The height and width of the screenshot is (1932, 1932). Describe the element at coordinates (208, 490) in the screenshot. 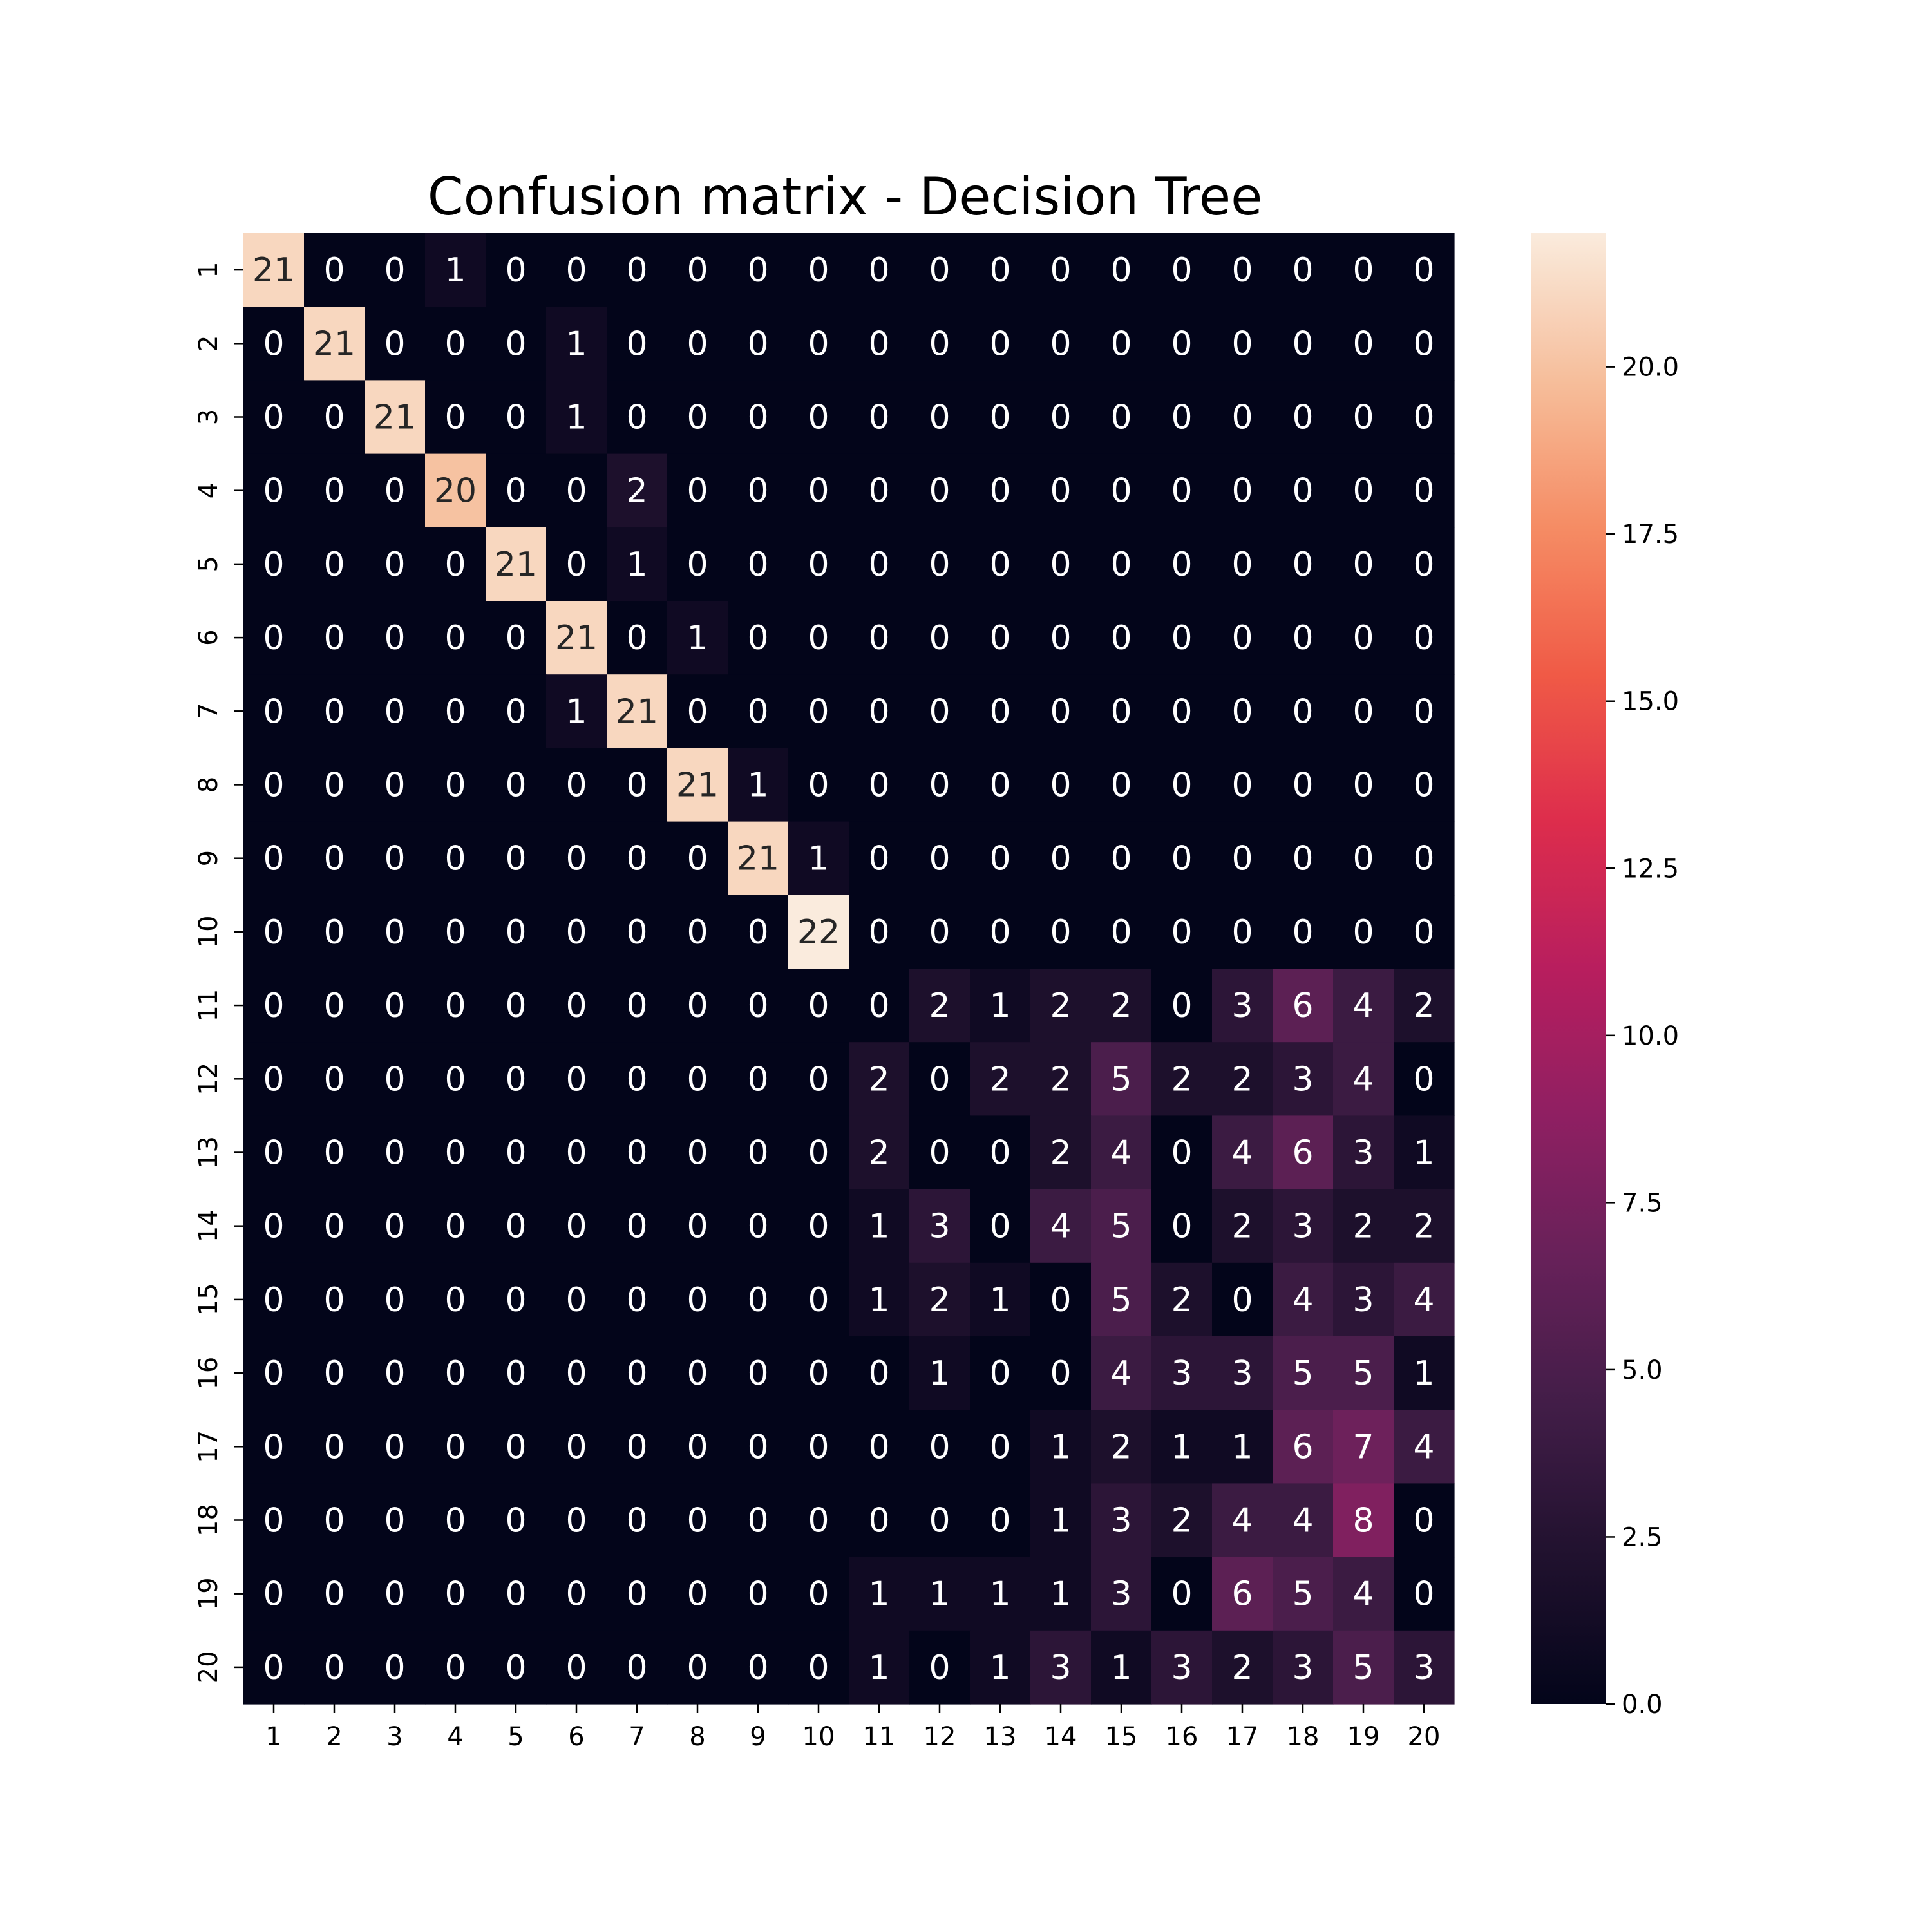

I see `y-tick-label: 4` at that location.